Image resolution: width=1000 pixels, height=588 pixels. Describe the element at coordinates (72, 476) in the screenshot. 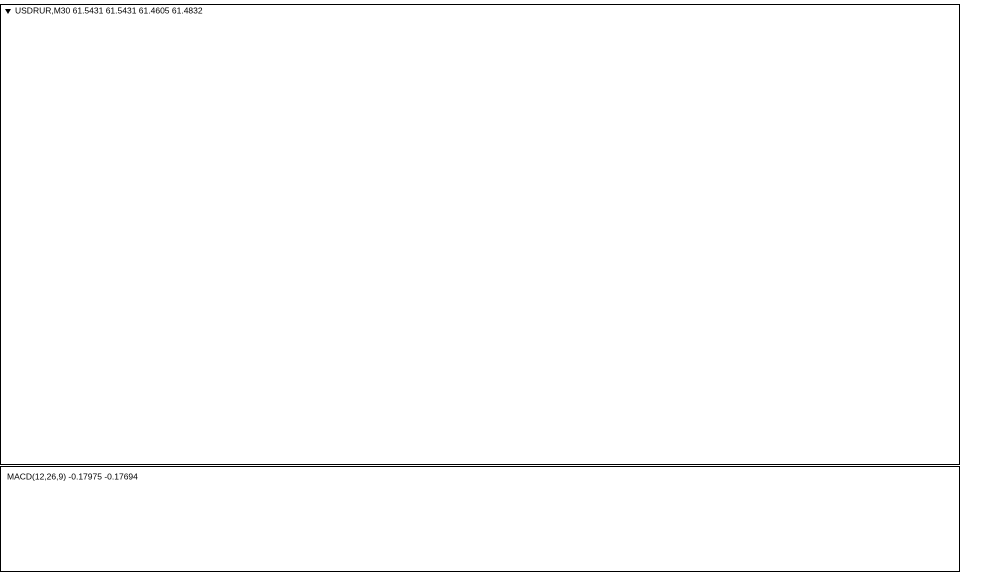

I see `macd-title: MACD(12,26,9) -0.17975 -0.17694` at that location.